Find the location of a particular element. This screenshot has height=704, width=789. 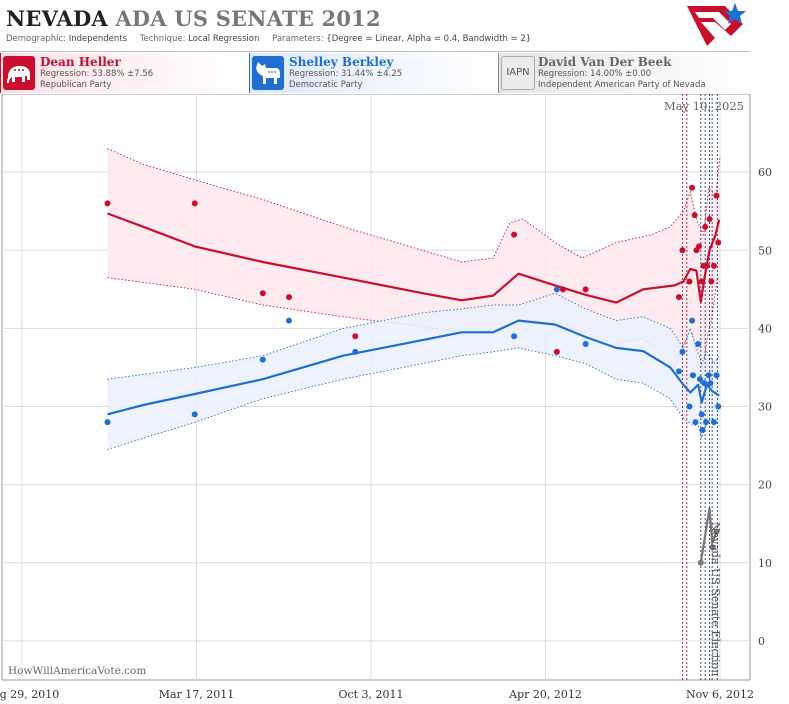

candidate-name: David Van Der Beek is located at coordinates (605, 62).